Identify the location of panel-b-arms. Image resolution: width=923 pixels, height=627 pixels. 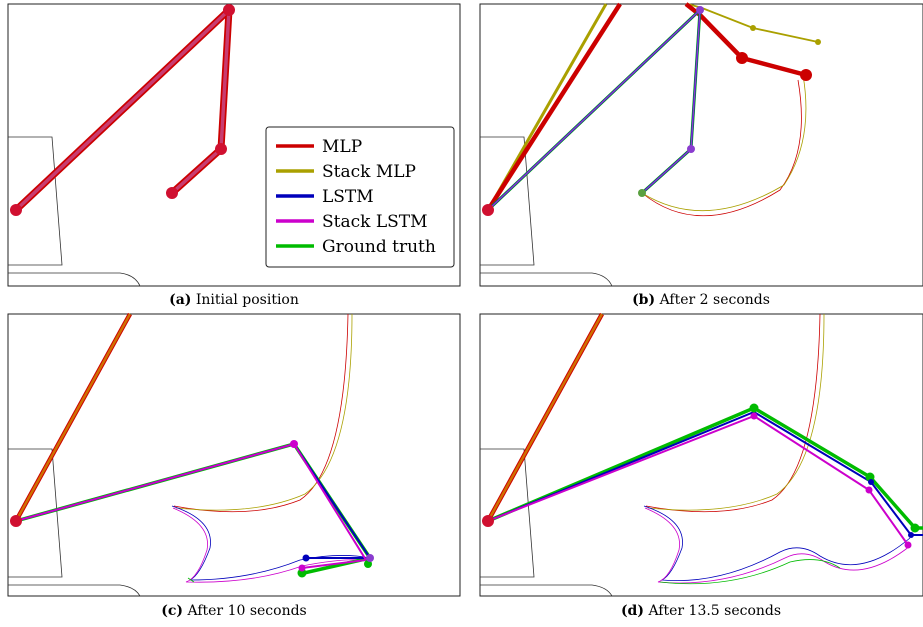
(651, 109).